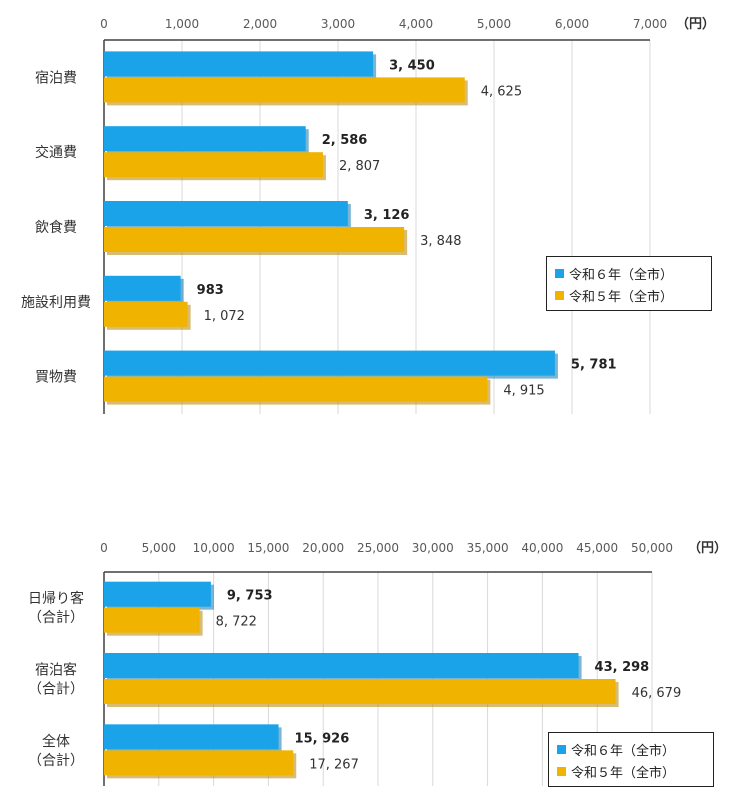 Image resolution: width=750 pixels, height=806 pixels. I want to click on category-label: 宿泊客, so click(56, 670).